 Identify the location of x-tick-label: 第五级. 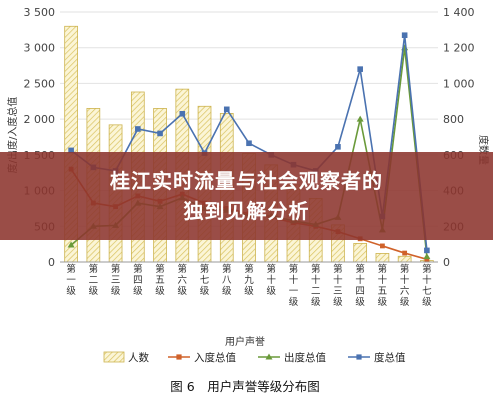
(160, 280).